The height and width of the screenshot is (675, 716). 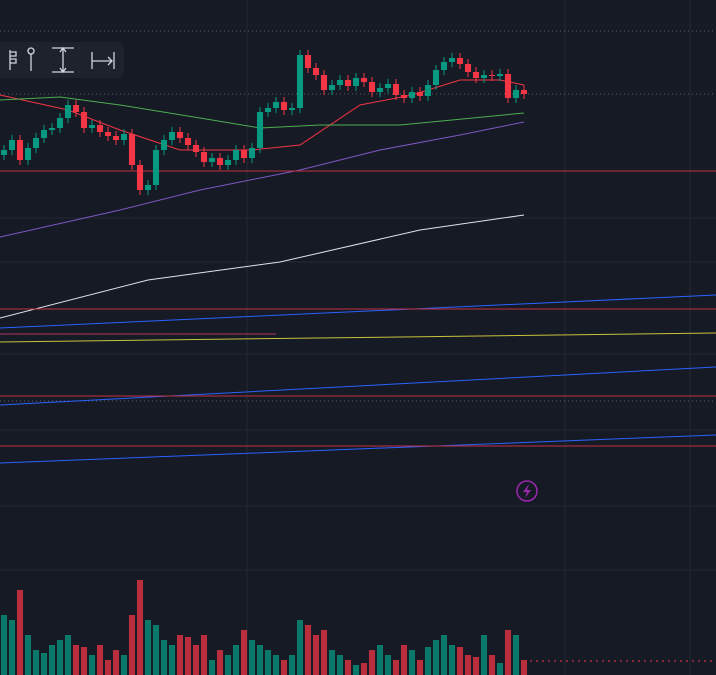 I want to click on alert-ring, so click(x=527, y=491).